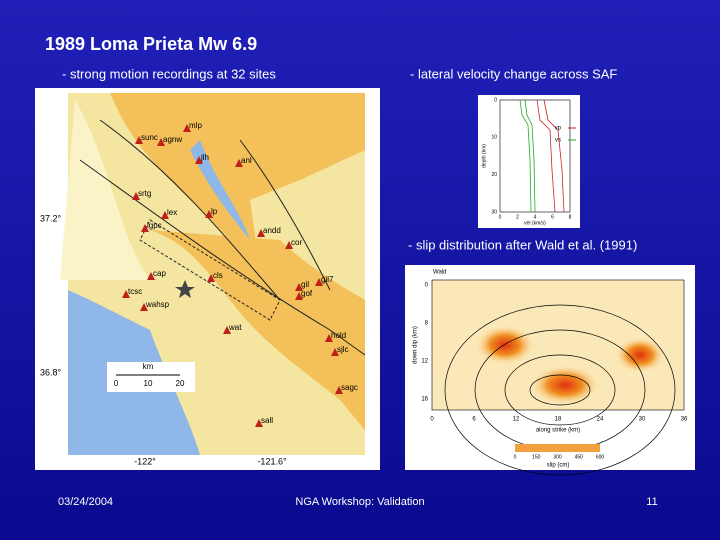 This screenshot has width=720, height=545. Describe the element at coordinates (267, 420) in the screenshot. I see `station-label: sall` at that location.